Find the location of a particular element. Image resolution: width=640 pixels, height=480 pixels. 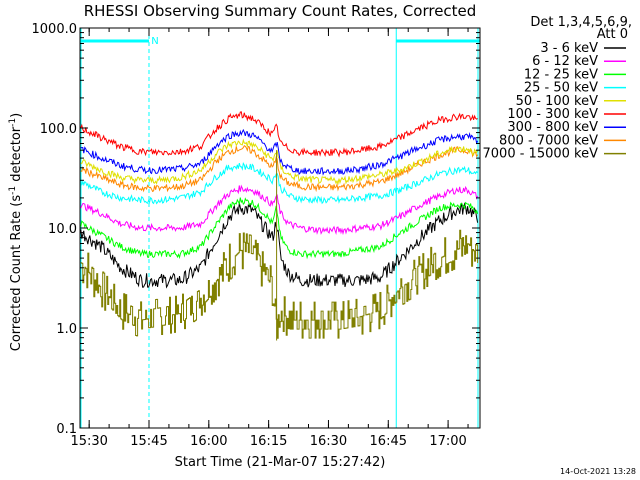

x-axis-label: Start Time (21-Mar-07 15:27:42) is located at coordinates (280, 462).